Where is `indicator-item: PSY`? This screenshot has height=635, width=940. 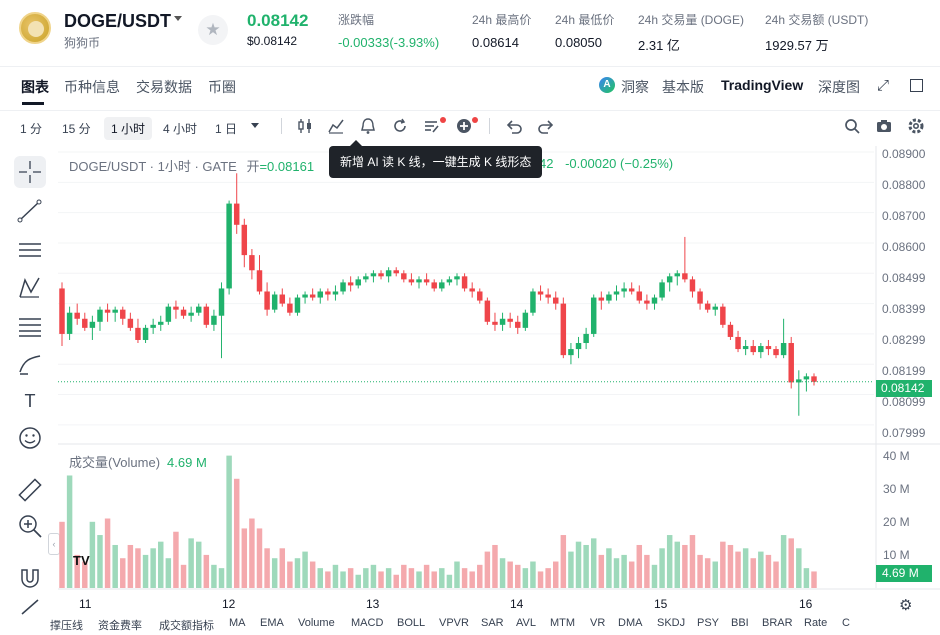
indicator-item: PSY is located at coordinates (708, 623).